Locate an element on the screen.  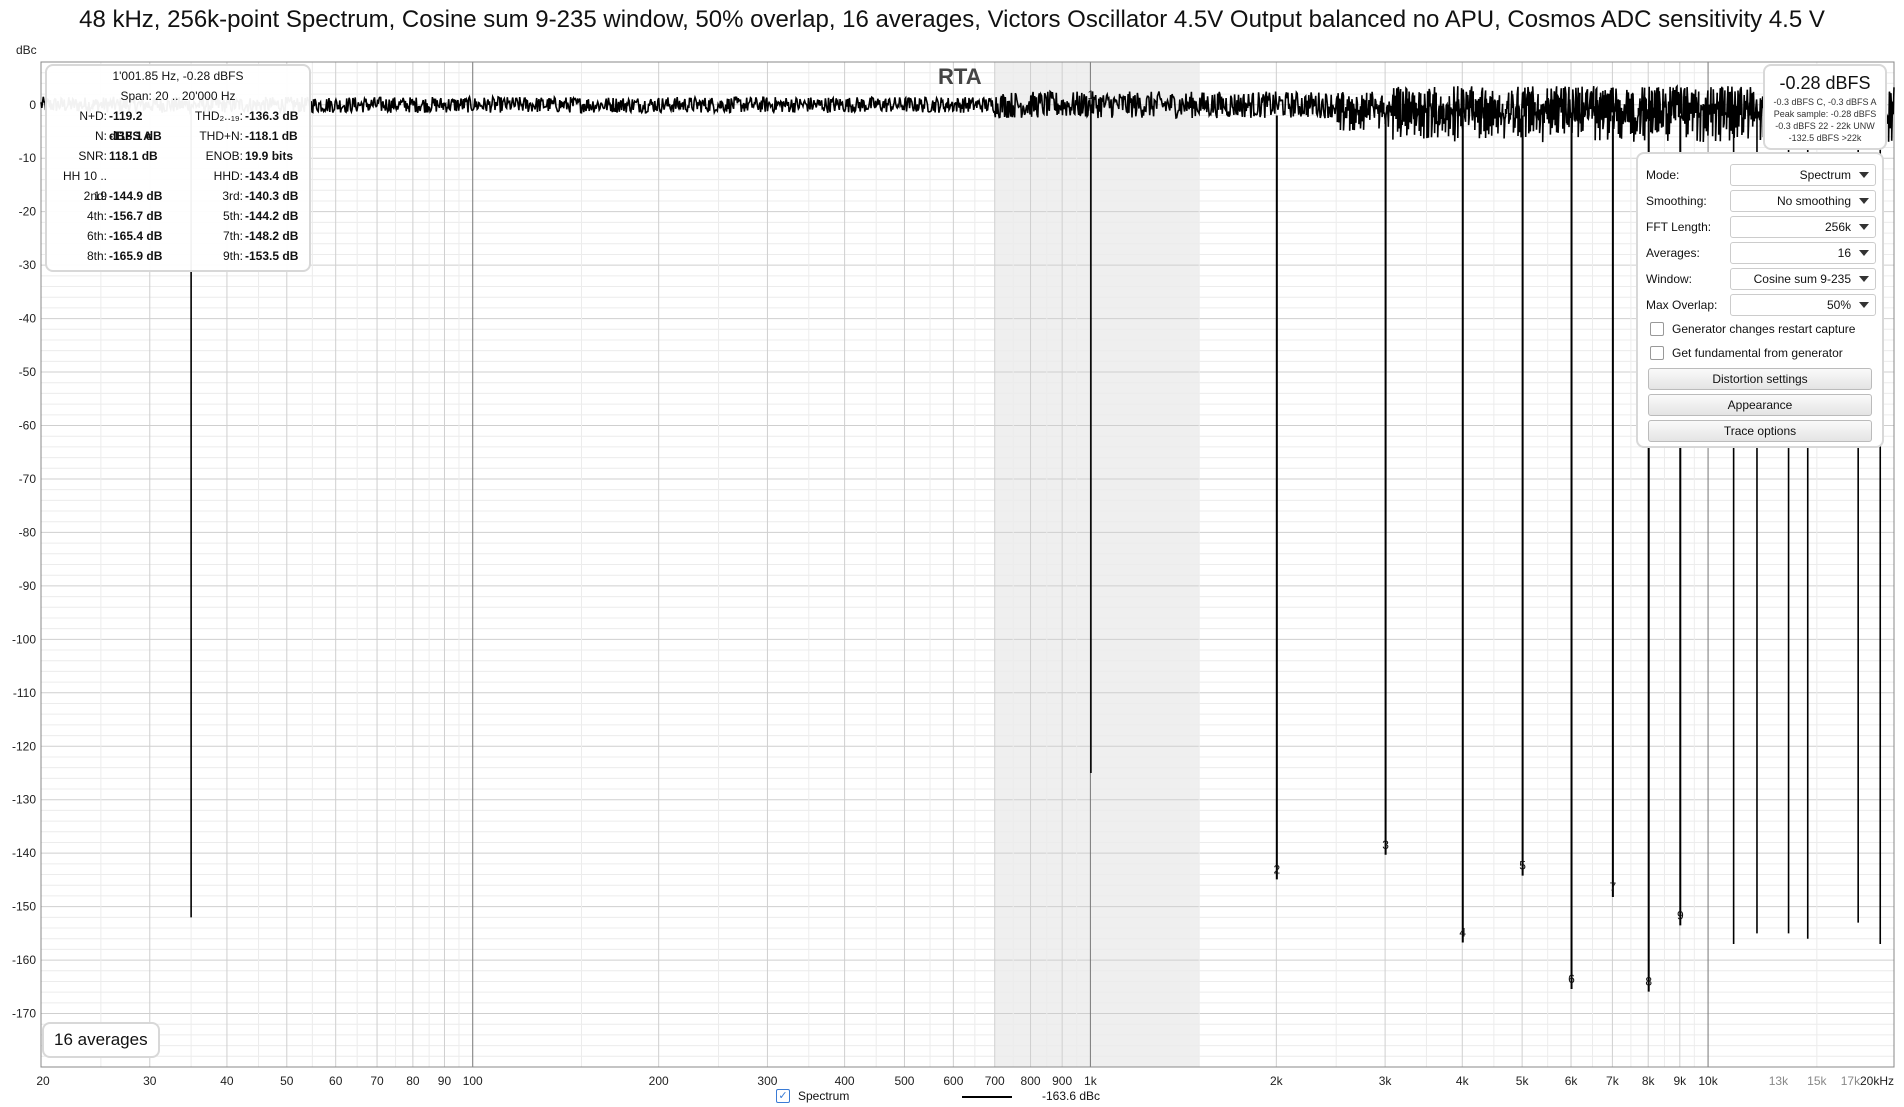
mode-select: Spectrum is located at coordinates (1803, 175).